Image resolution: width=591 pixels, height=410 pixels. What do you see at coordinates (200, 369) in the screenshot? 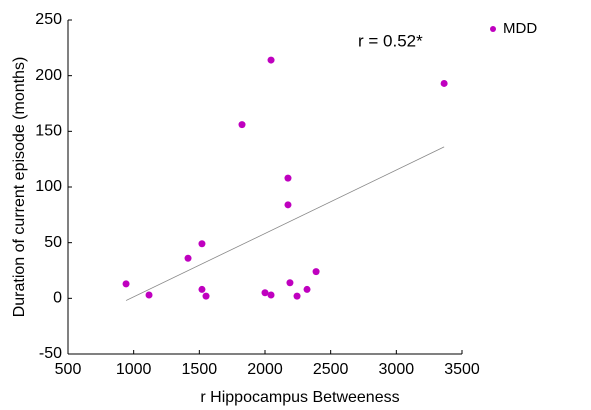
I see `x-tick-label: 1500` at bounding box center [200, 369].